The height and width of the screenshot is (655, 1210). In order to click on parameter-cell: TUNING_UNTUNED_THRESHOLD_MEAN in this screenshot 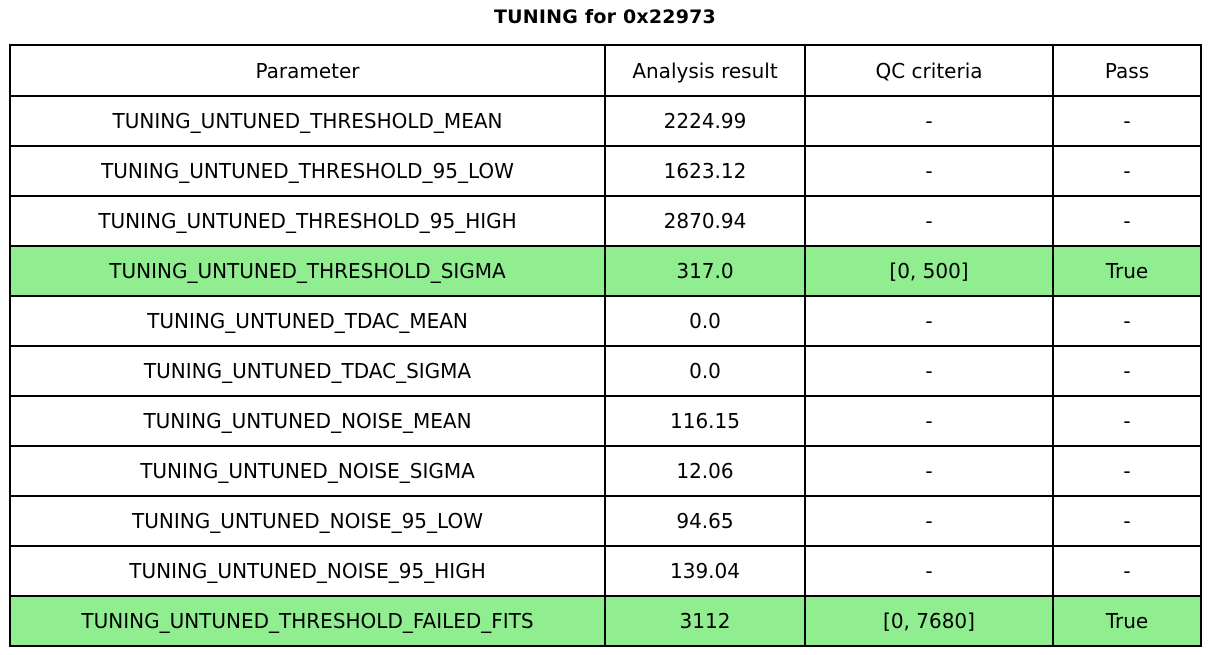, I will do `click(307, 121)`.